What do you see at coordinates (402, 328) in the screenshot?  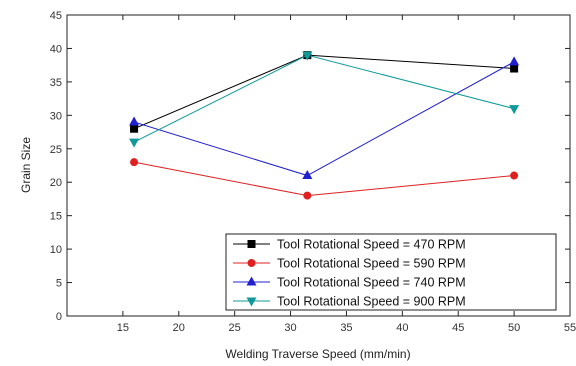 I see `x-tick-label: 40` at bounding box center [402, 328].